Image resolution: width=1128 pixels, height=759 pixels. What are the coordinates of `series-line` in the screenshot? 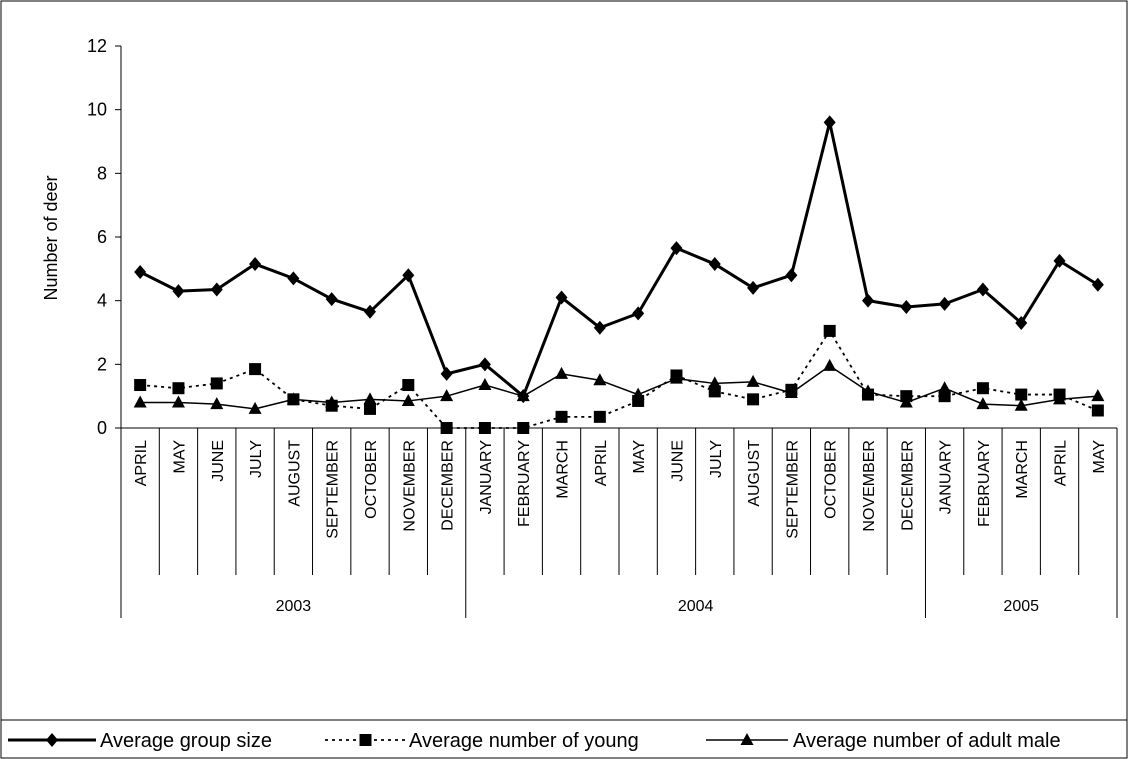 It's located at (619, 387).